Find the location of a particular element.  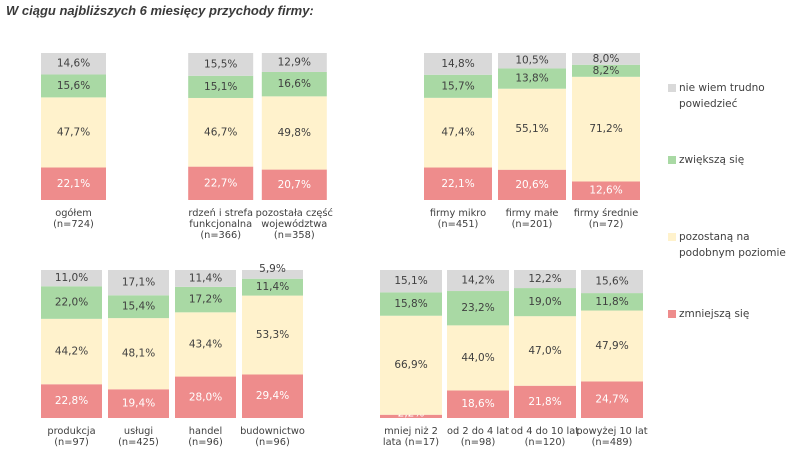

category-label: budownictwo (n=96) is located at coordinates (272, 437).